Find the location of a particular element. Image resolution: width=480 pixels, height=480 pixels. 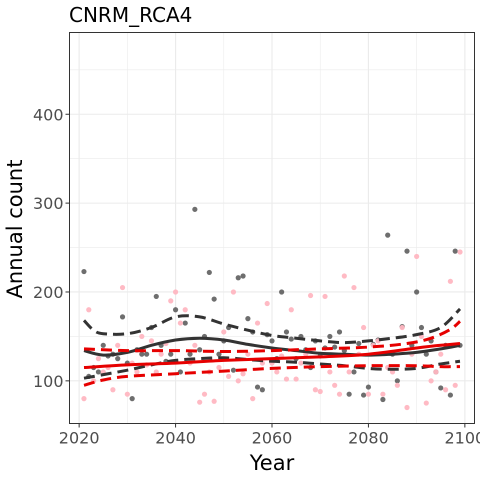

x-axis-title: Year is located at coordinates (272, 463).